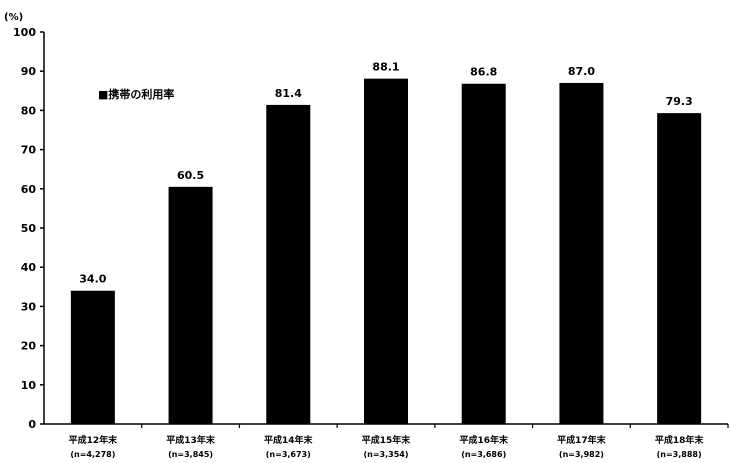  What do you see at coordinates (29, 150) in the screenshot?
I see `y-tick-label: 70` at bounding box center [29, 150].